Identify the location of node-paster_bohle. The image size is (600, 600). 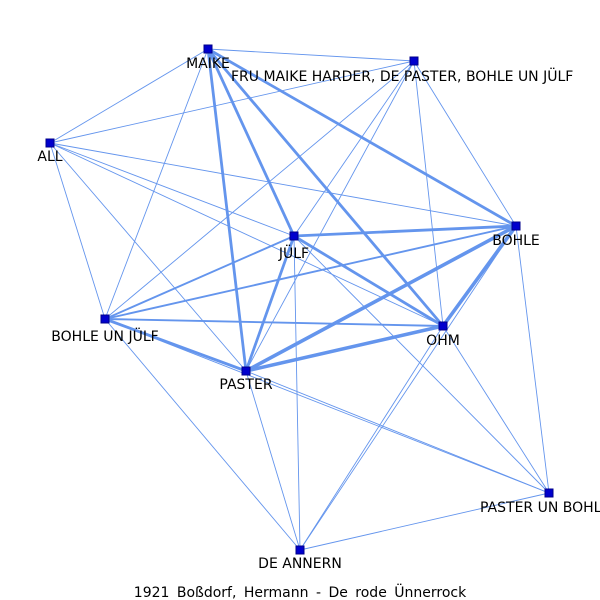
(549, 493).